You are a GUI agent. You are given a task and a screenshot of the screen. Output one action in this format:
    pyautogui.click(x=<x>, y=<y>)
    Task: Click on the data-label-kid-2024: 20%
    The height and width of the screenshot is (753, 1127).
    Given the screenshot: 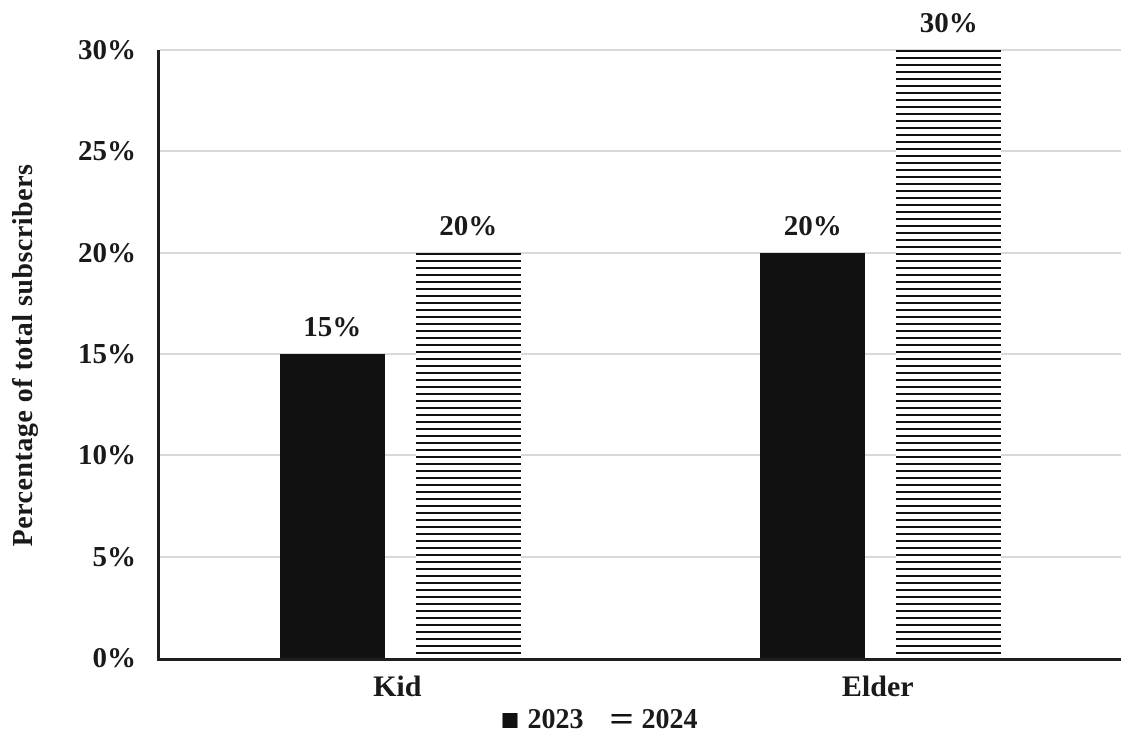 What is the action you would take?
    pyautogui.click(x=468, y=225)
    